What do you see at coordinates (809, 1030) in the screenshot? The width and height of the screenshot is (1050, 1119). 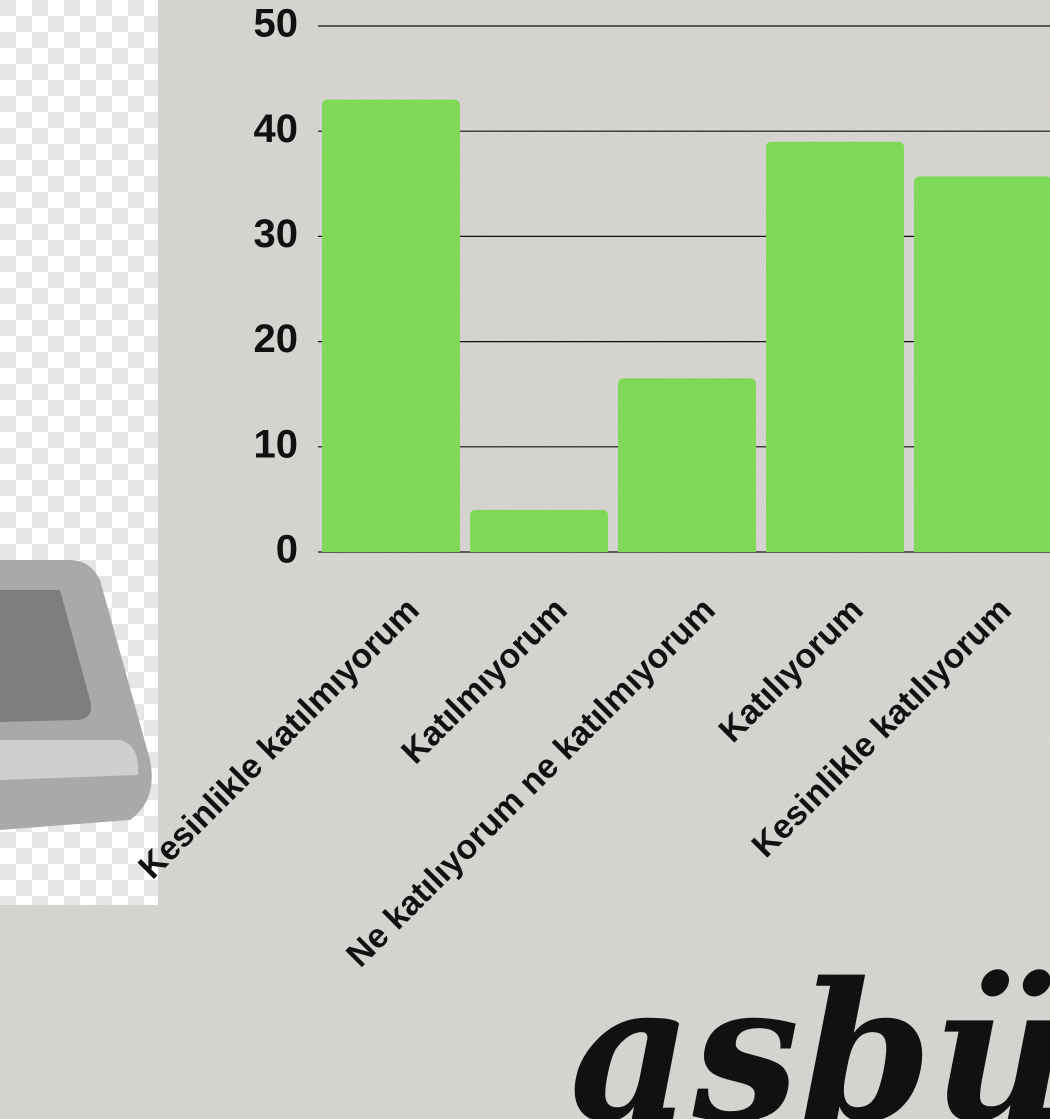 I see `brand-logo: asbü` at bounding box center [809, 1030].